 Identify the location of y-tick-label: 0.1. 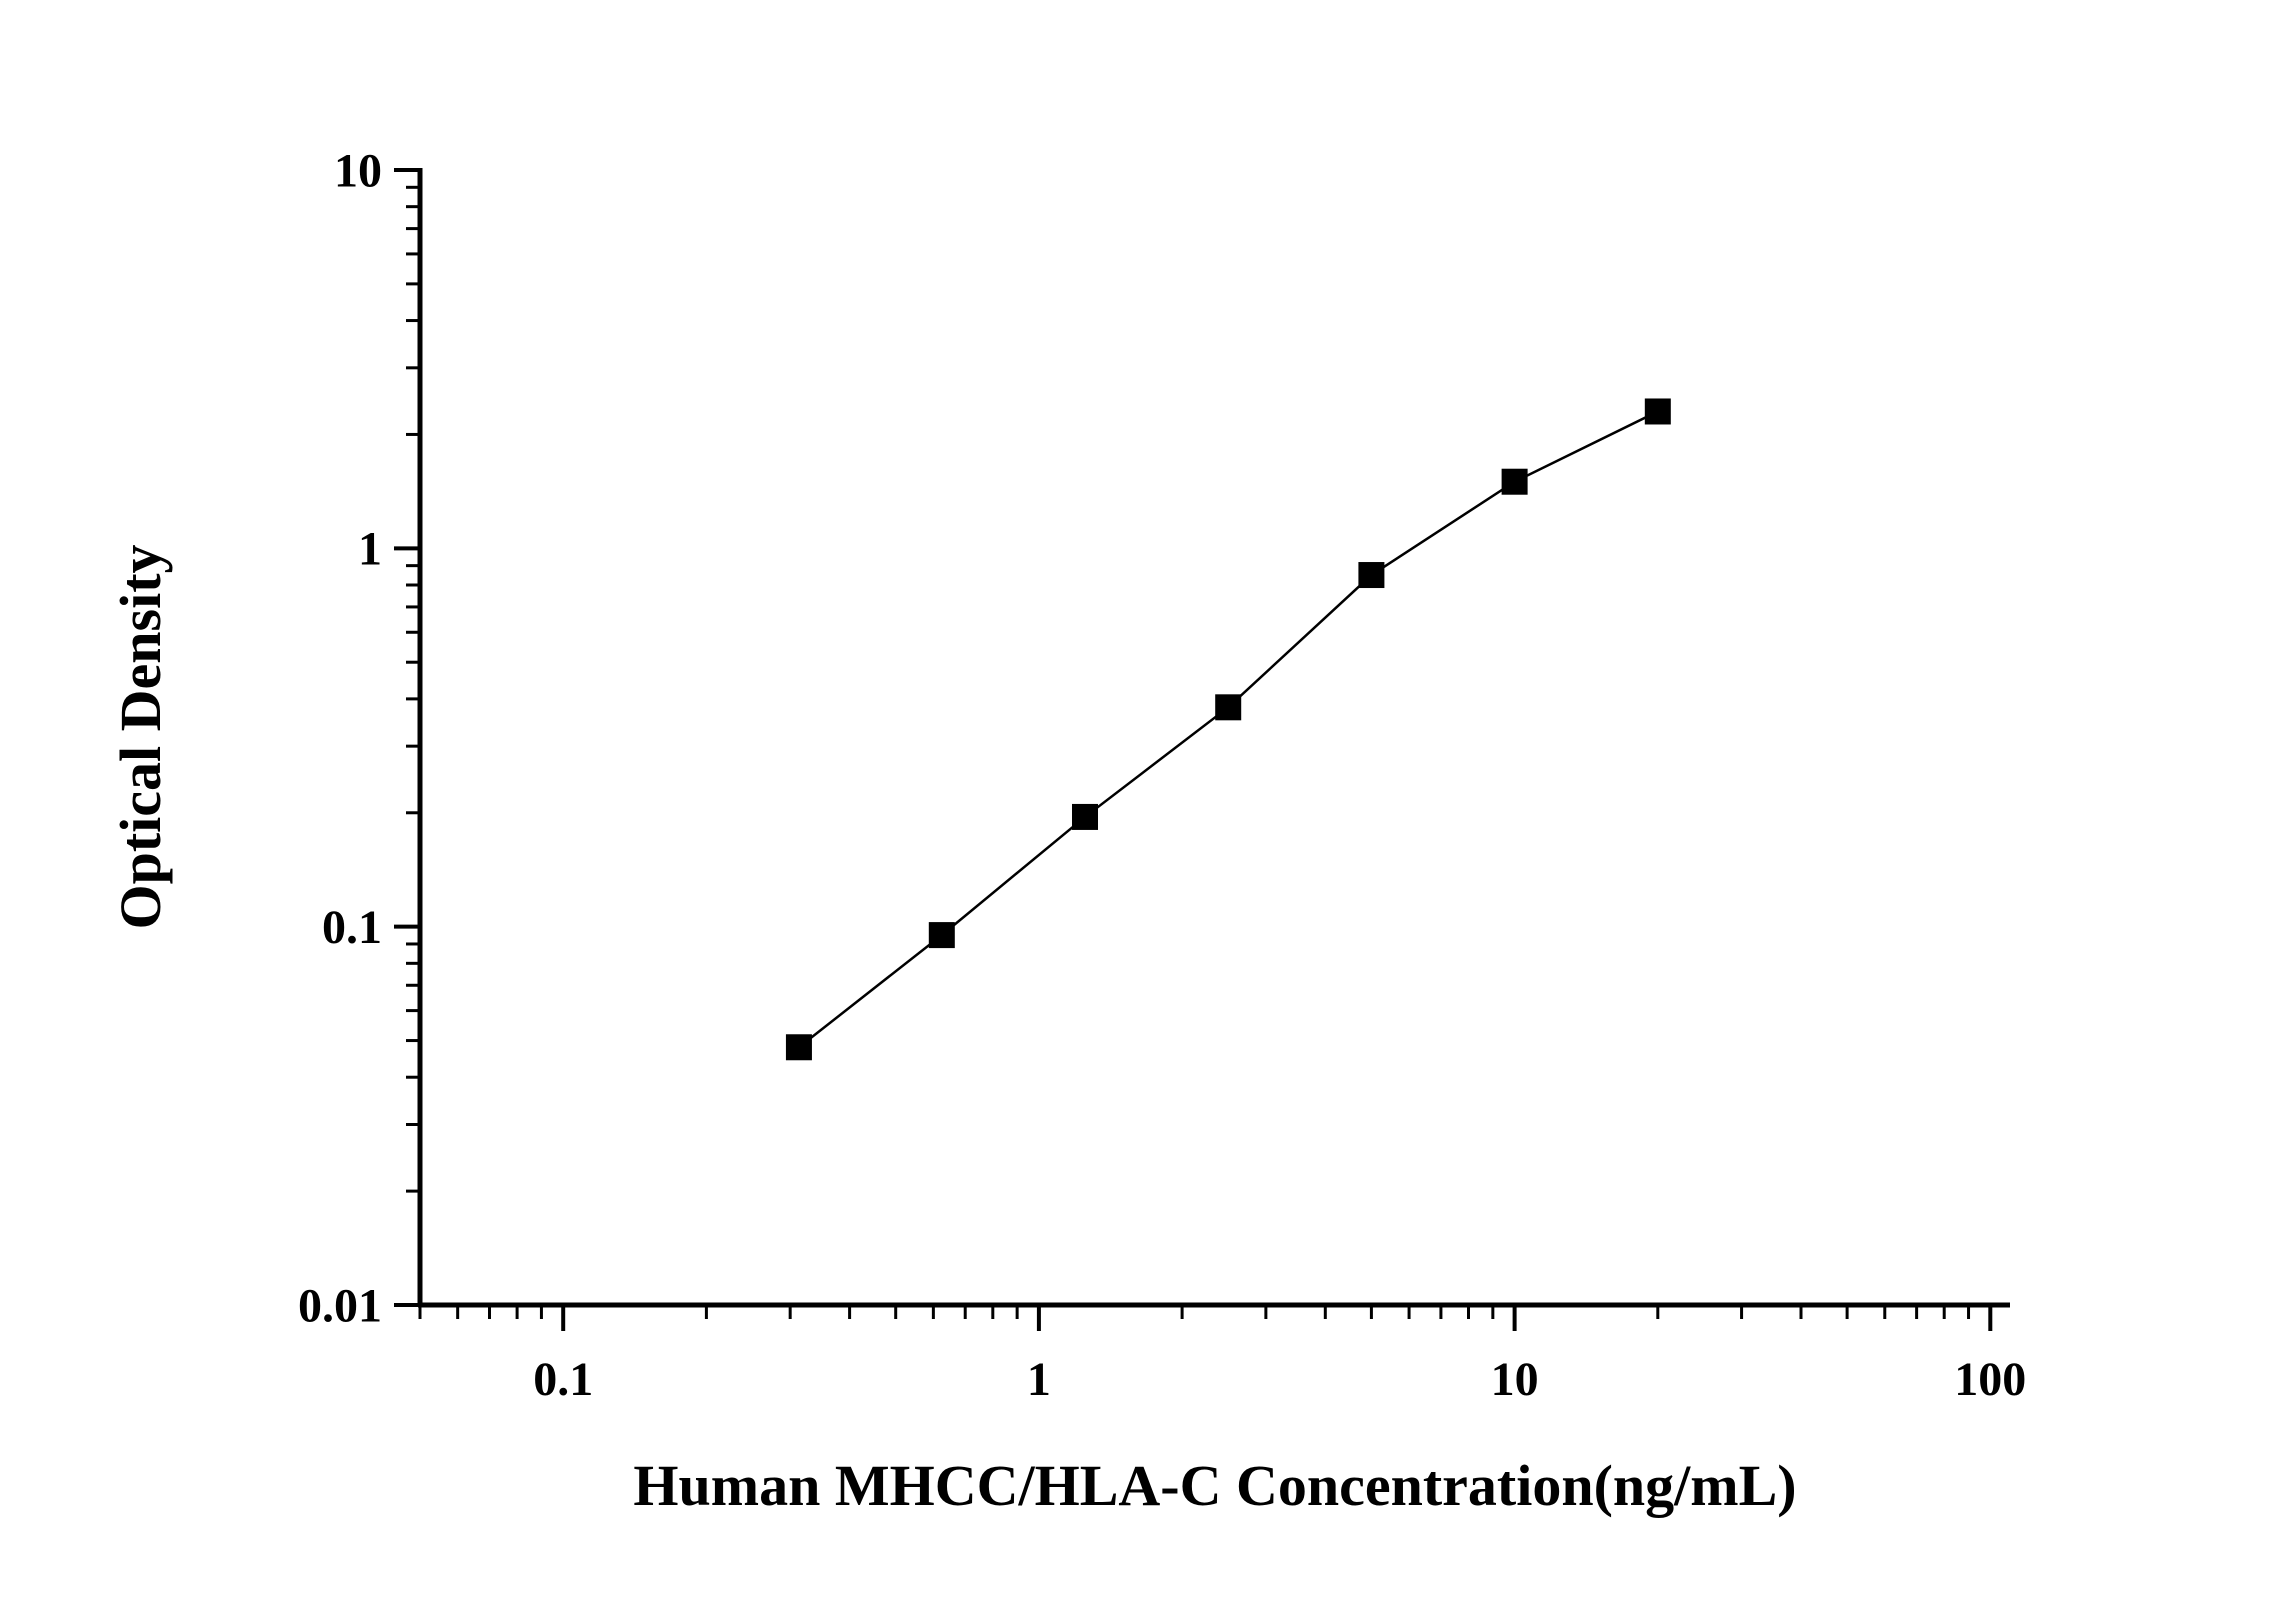
(352, 927).